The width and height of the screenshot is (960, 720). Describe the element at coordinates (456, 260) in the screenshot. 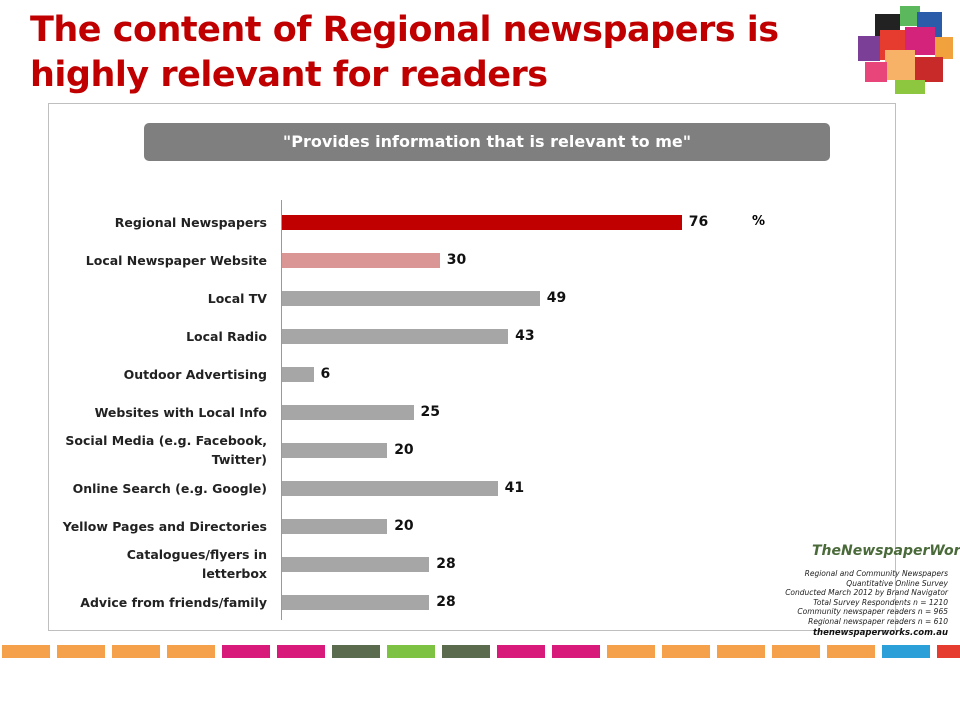

I see `value-label: 30` at that location.